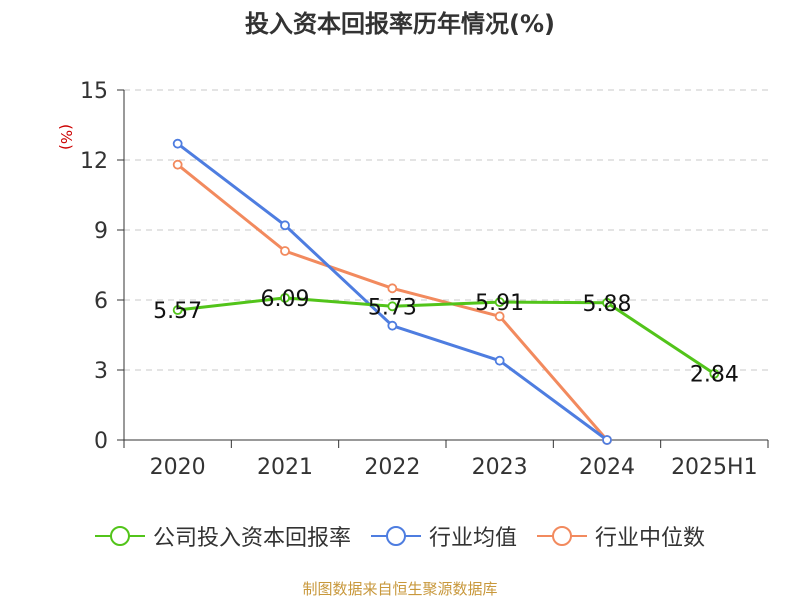  I want to click on x-tick-label: 2021, so click(285, 467).